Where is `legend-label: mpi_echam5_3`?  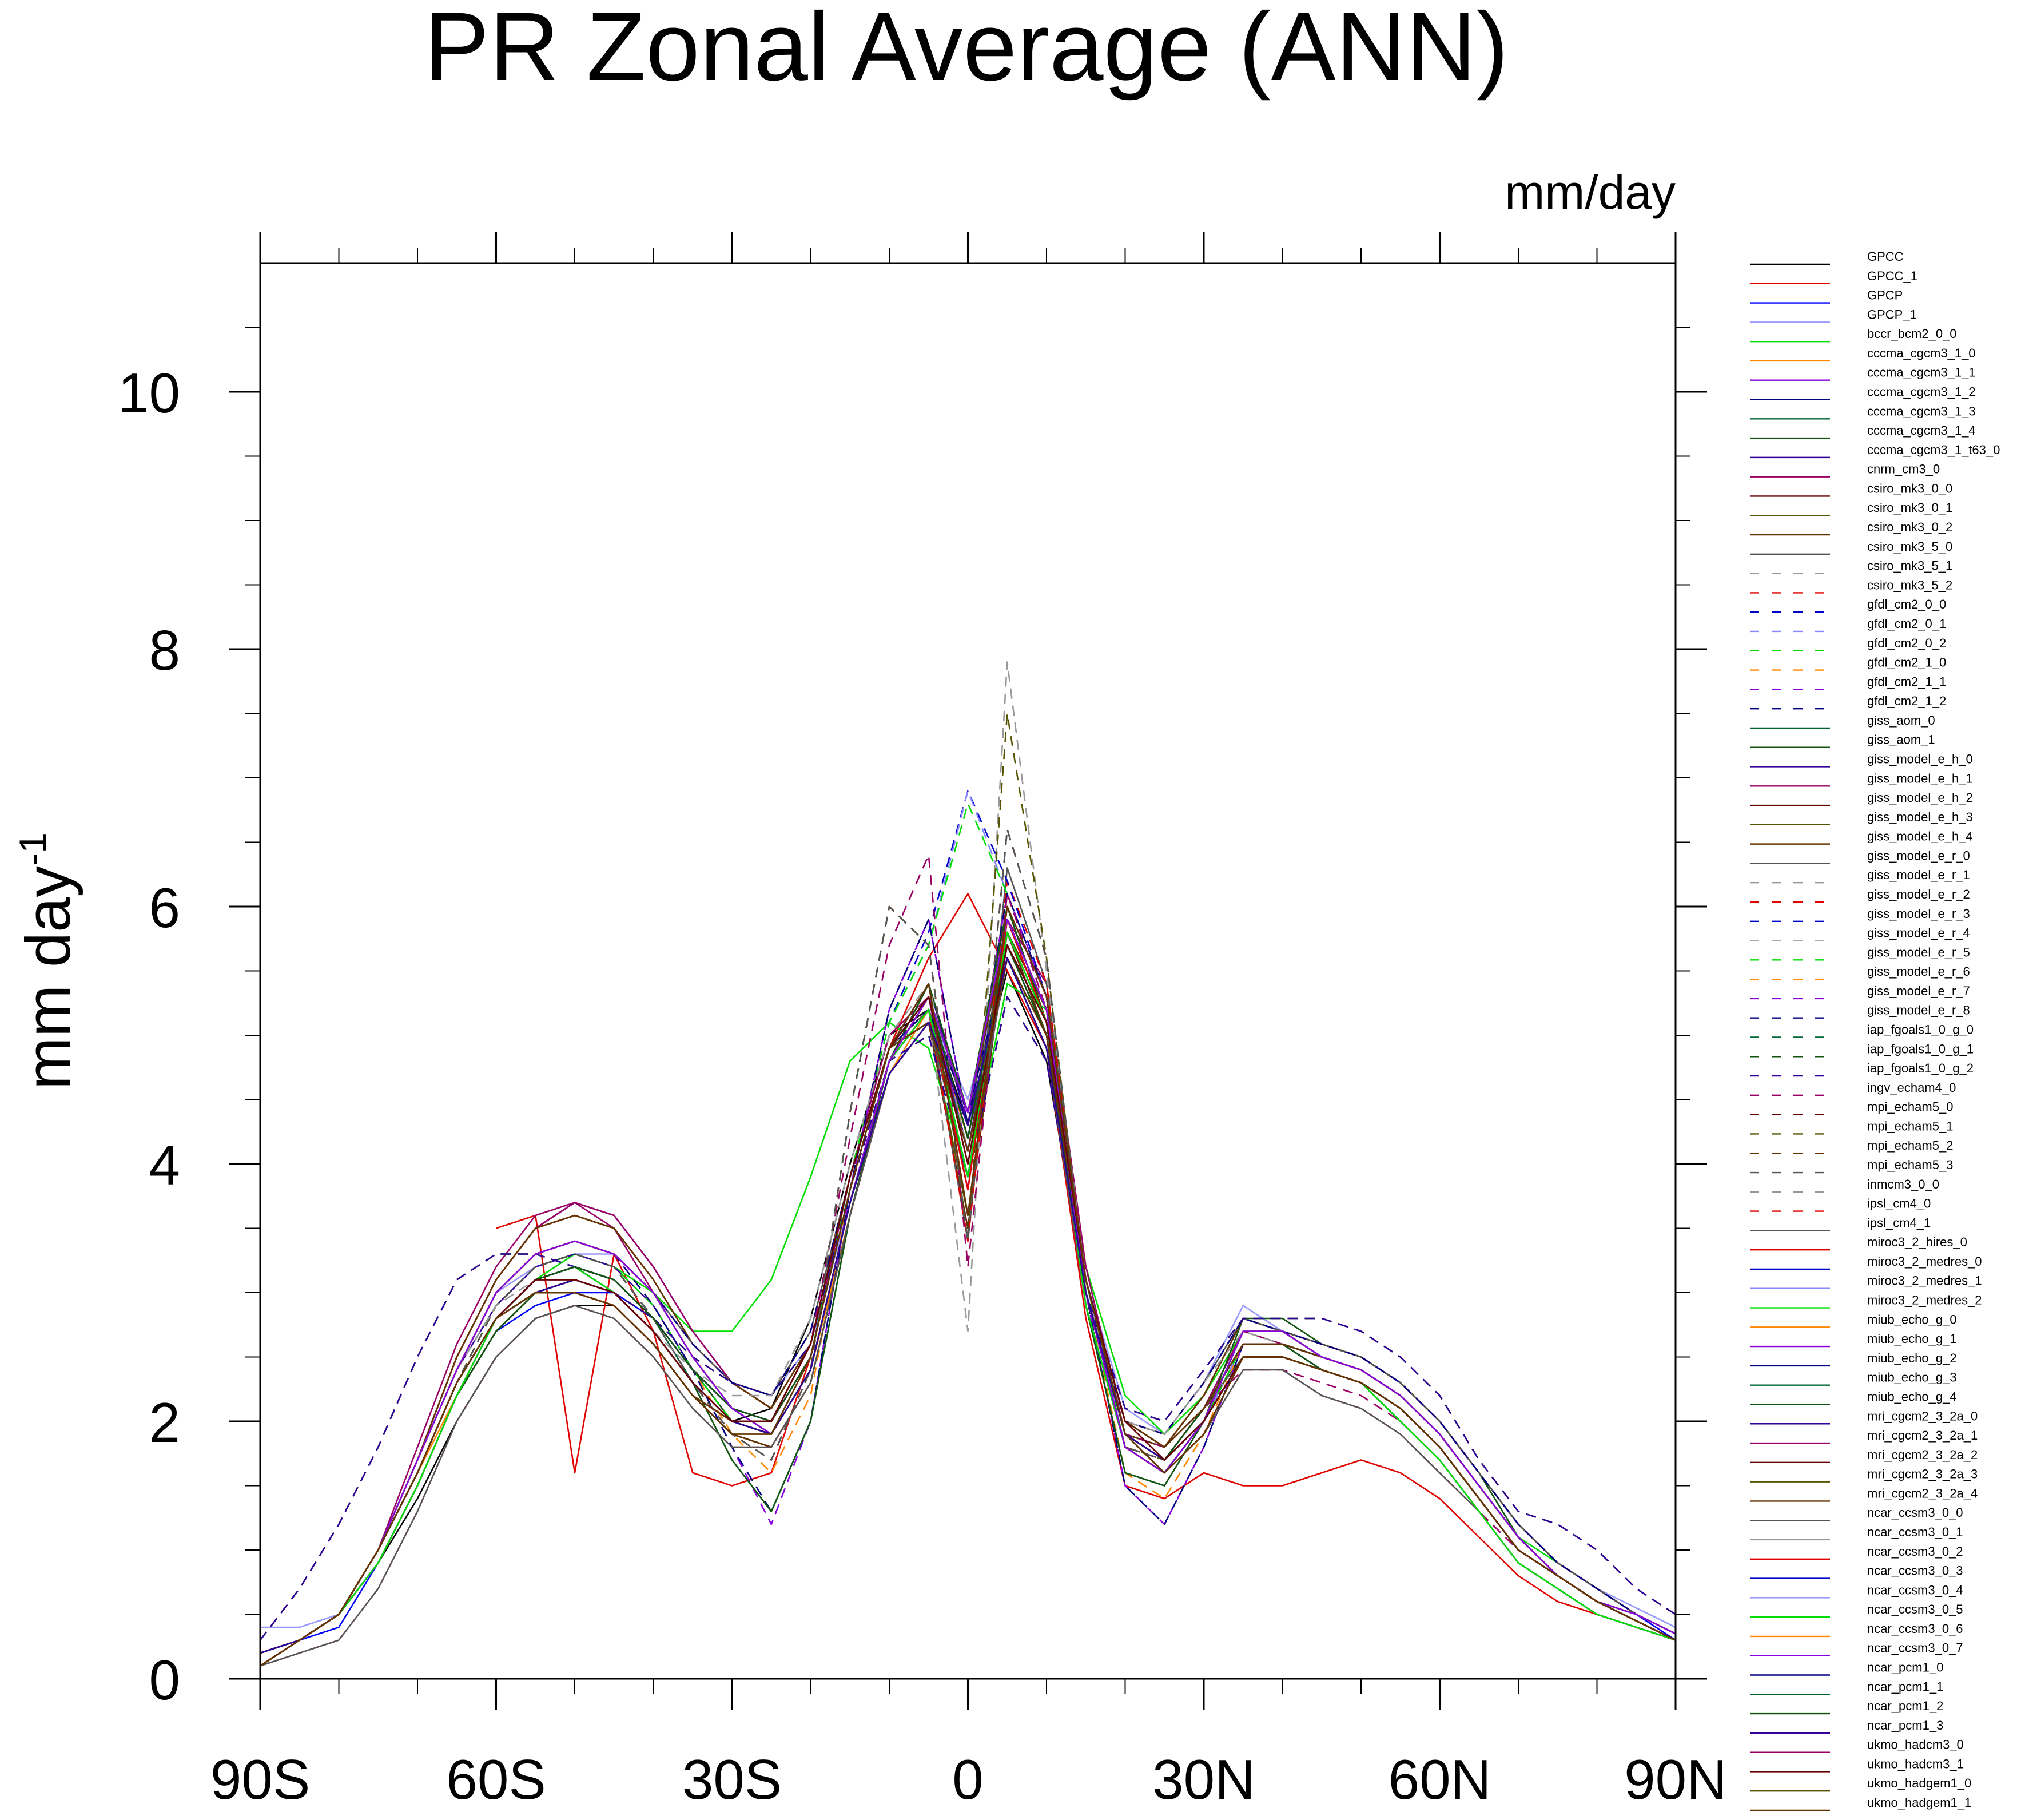
legend-label: mpi_echam5_3 is located at coordinates (1910, 1165).